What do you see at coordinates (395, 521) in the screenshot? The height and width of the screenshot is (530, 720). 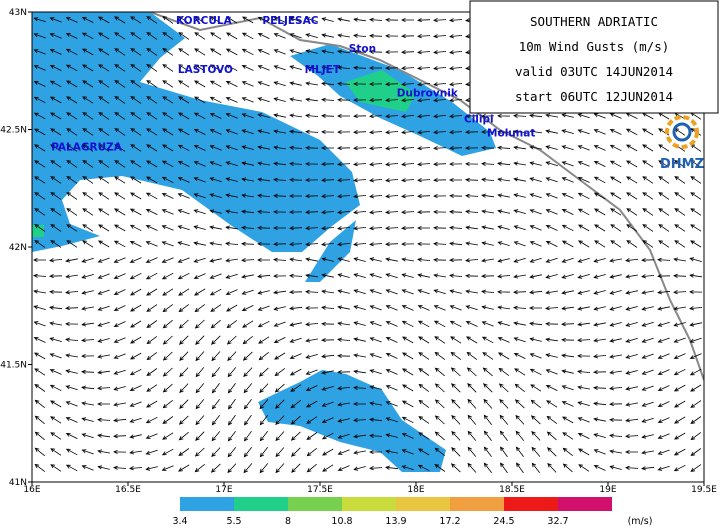 I see `colorbar-label: 13.9` at bounding box center [395, 521].